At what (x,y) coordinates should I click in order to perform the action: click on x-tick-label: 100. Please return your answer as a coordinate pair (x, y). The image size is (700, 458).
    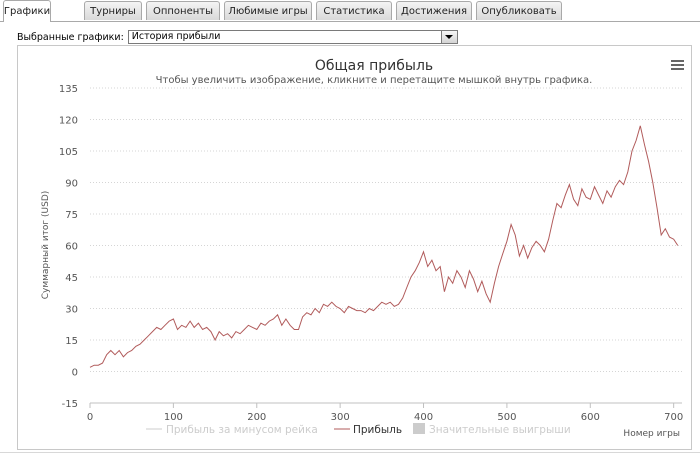
    Looking at the image, I should click on (173, 417).